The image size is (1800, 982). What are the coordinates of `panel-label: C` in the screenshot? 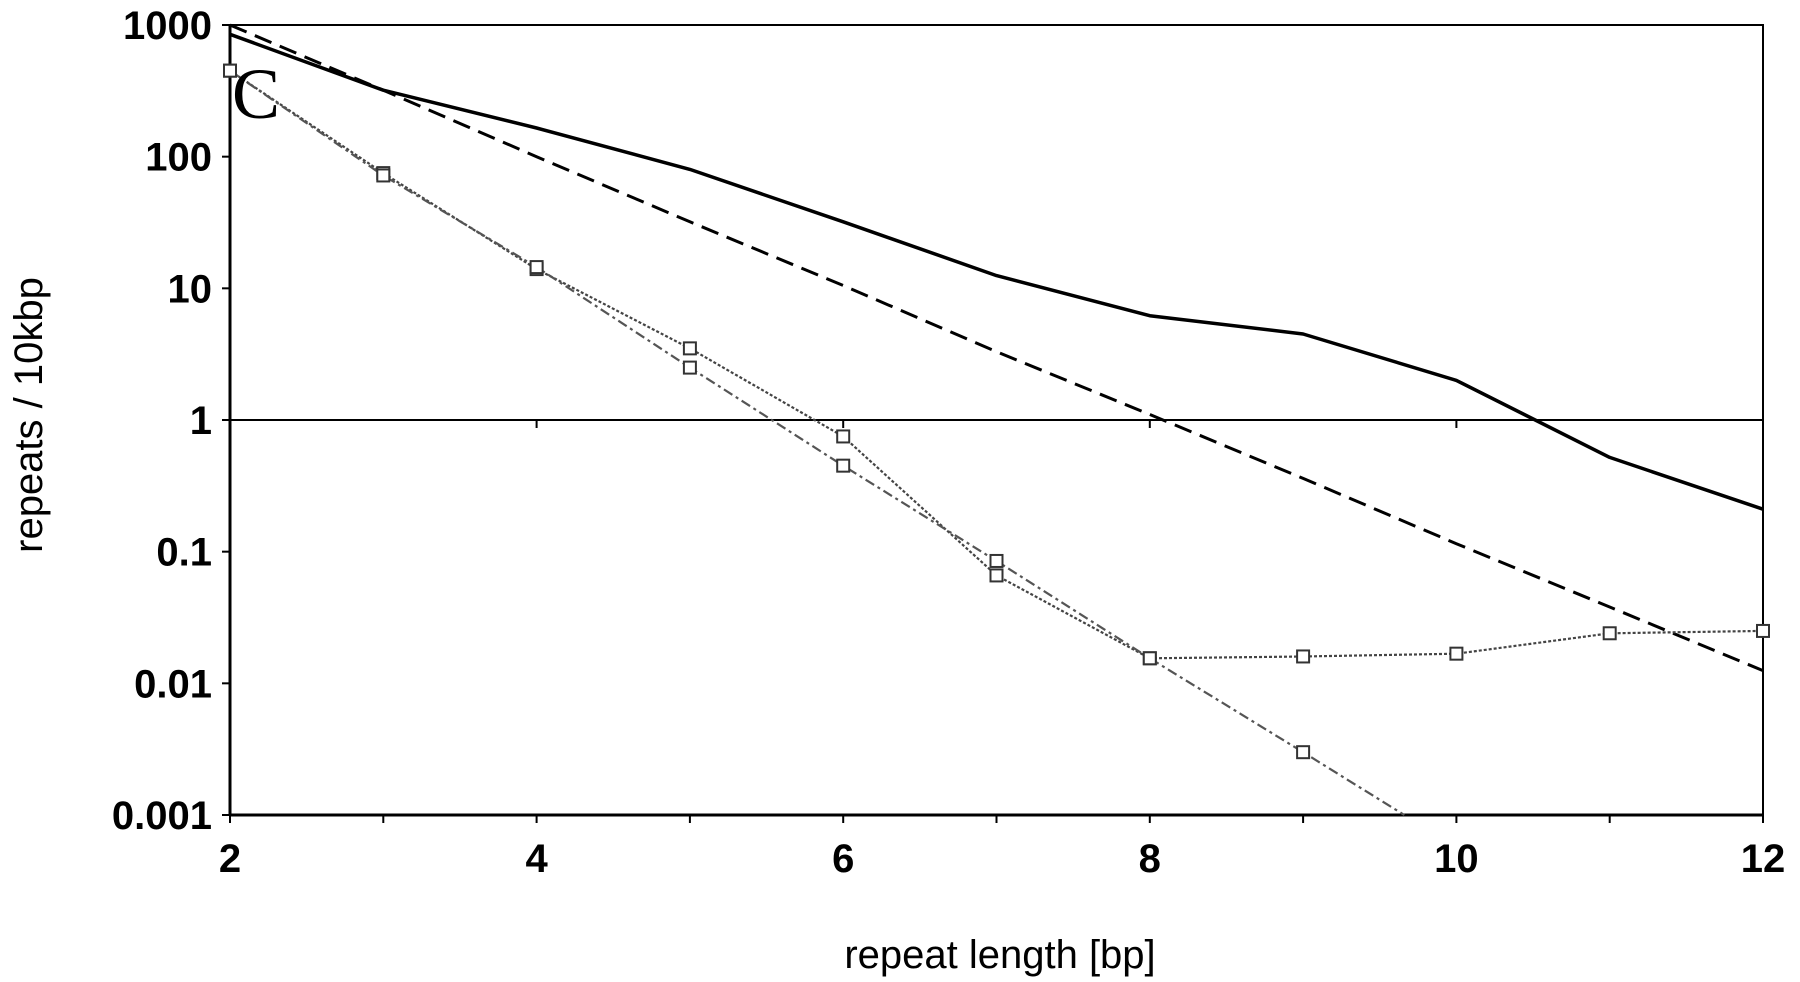 It's located at (256, 94).